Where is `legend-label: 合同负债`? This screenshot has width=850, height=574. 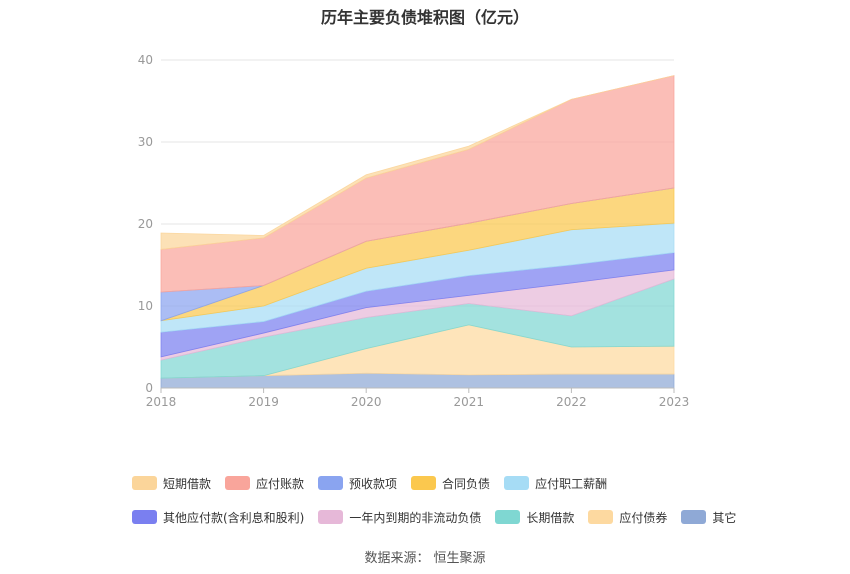 legend-label: 合同负债 is located at coordinates (466, 483).